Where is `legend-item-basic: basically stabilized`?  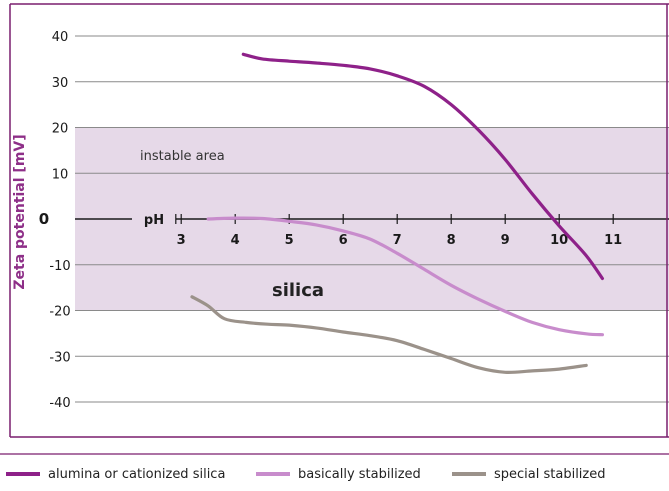
legend-item-basic: basically stabilized is located at coordinates (338, 474).